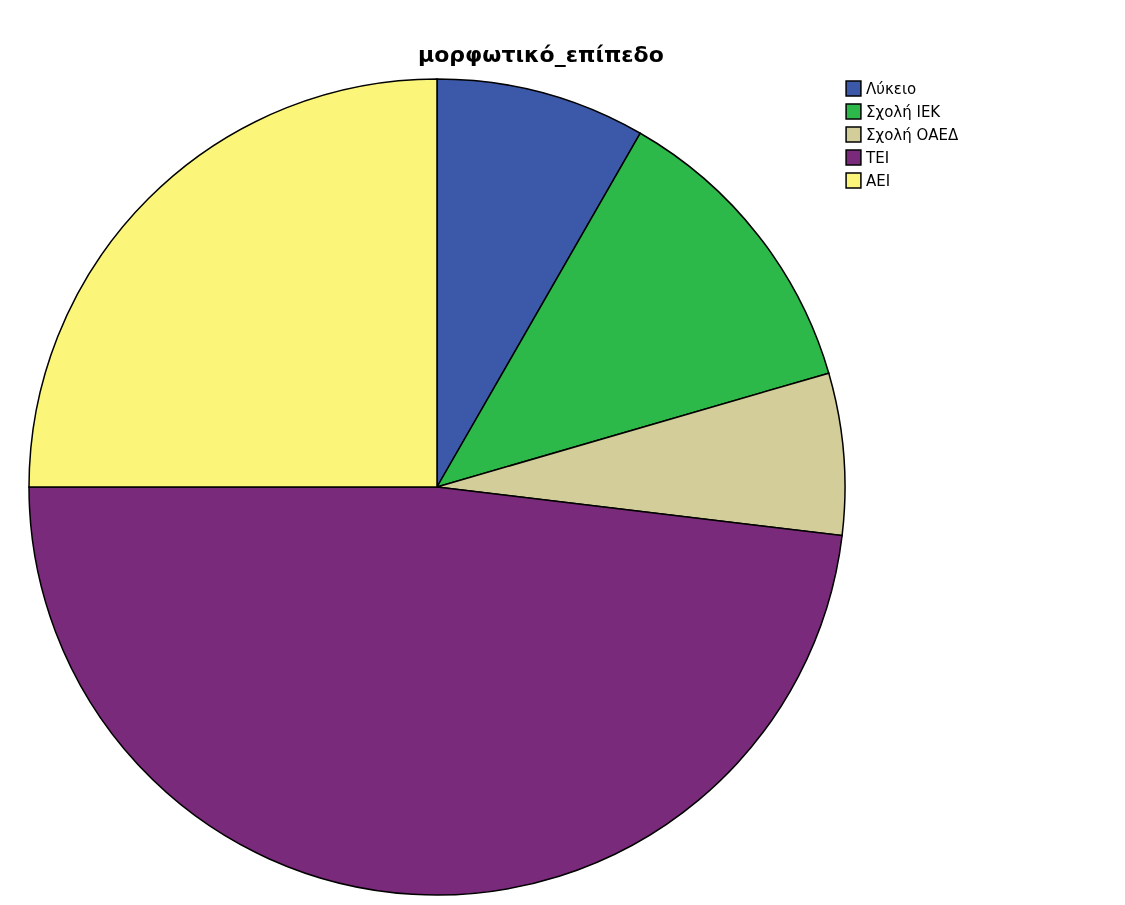 The width and height of the screenshot is (1125, 905). I want to click on legend-label: Λύκειο, so click(891, 88).